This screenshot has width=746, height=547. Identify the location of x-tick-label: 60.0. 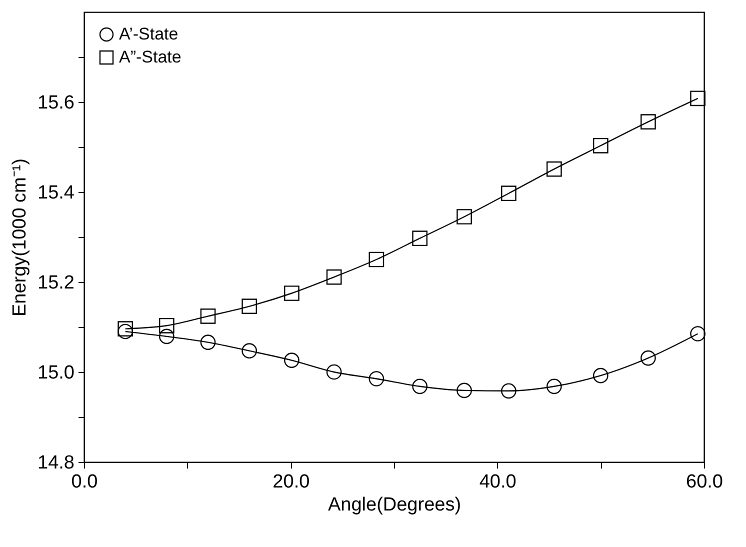
(704, 482).